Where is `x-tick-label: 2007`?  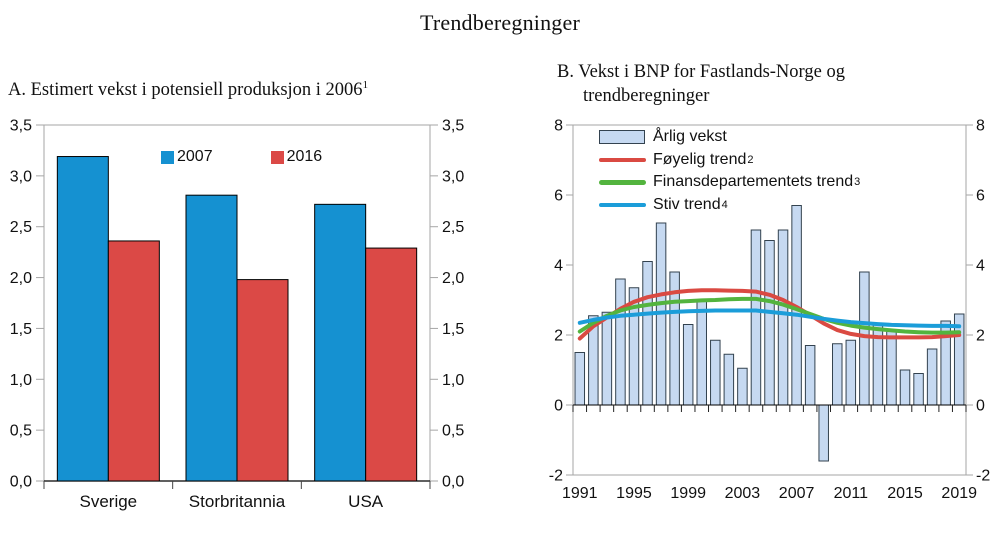
x-tick-label: 2007 is located at coordinates (797, 493).